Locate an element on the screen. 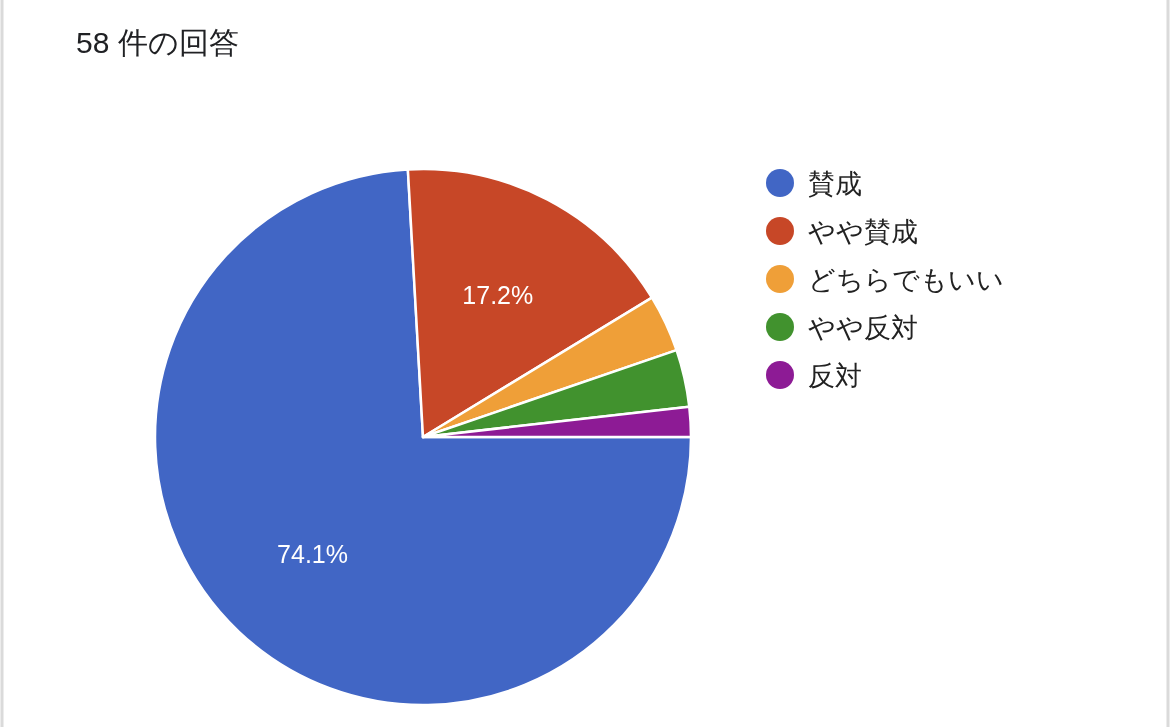  legend-label: やや賛成 is located at coordinates (863, 232).